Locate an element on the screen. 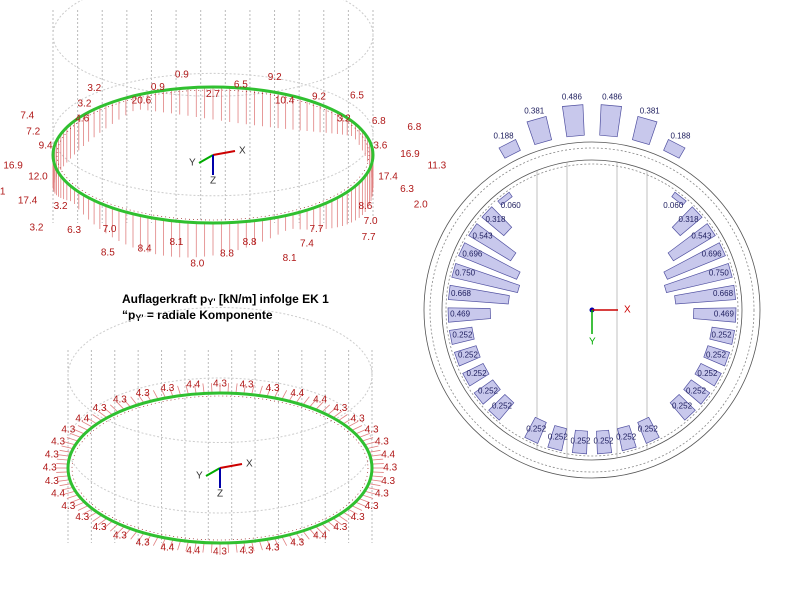 This screenshot has width=800, height=600. load-value-label: 0.469 is located at coordinates (724, 314).